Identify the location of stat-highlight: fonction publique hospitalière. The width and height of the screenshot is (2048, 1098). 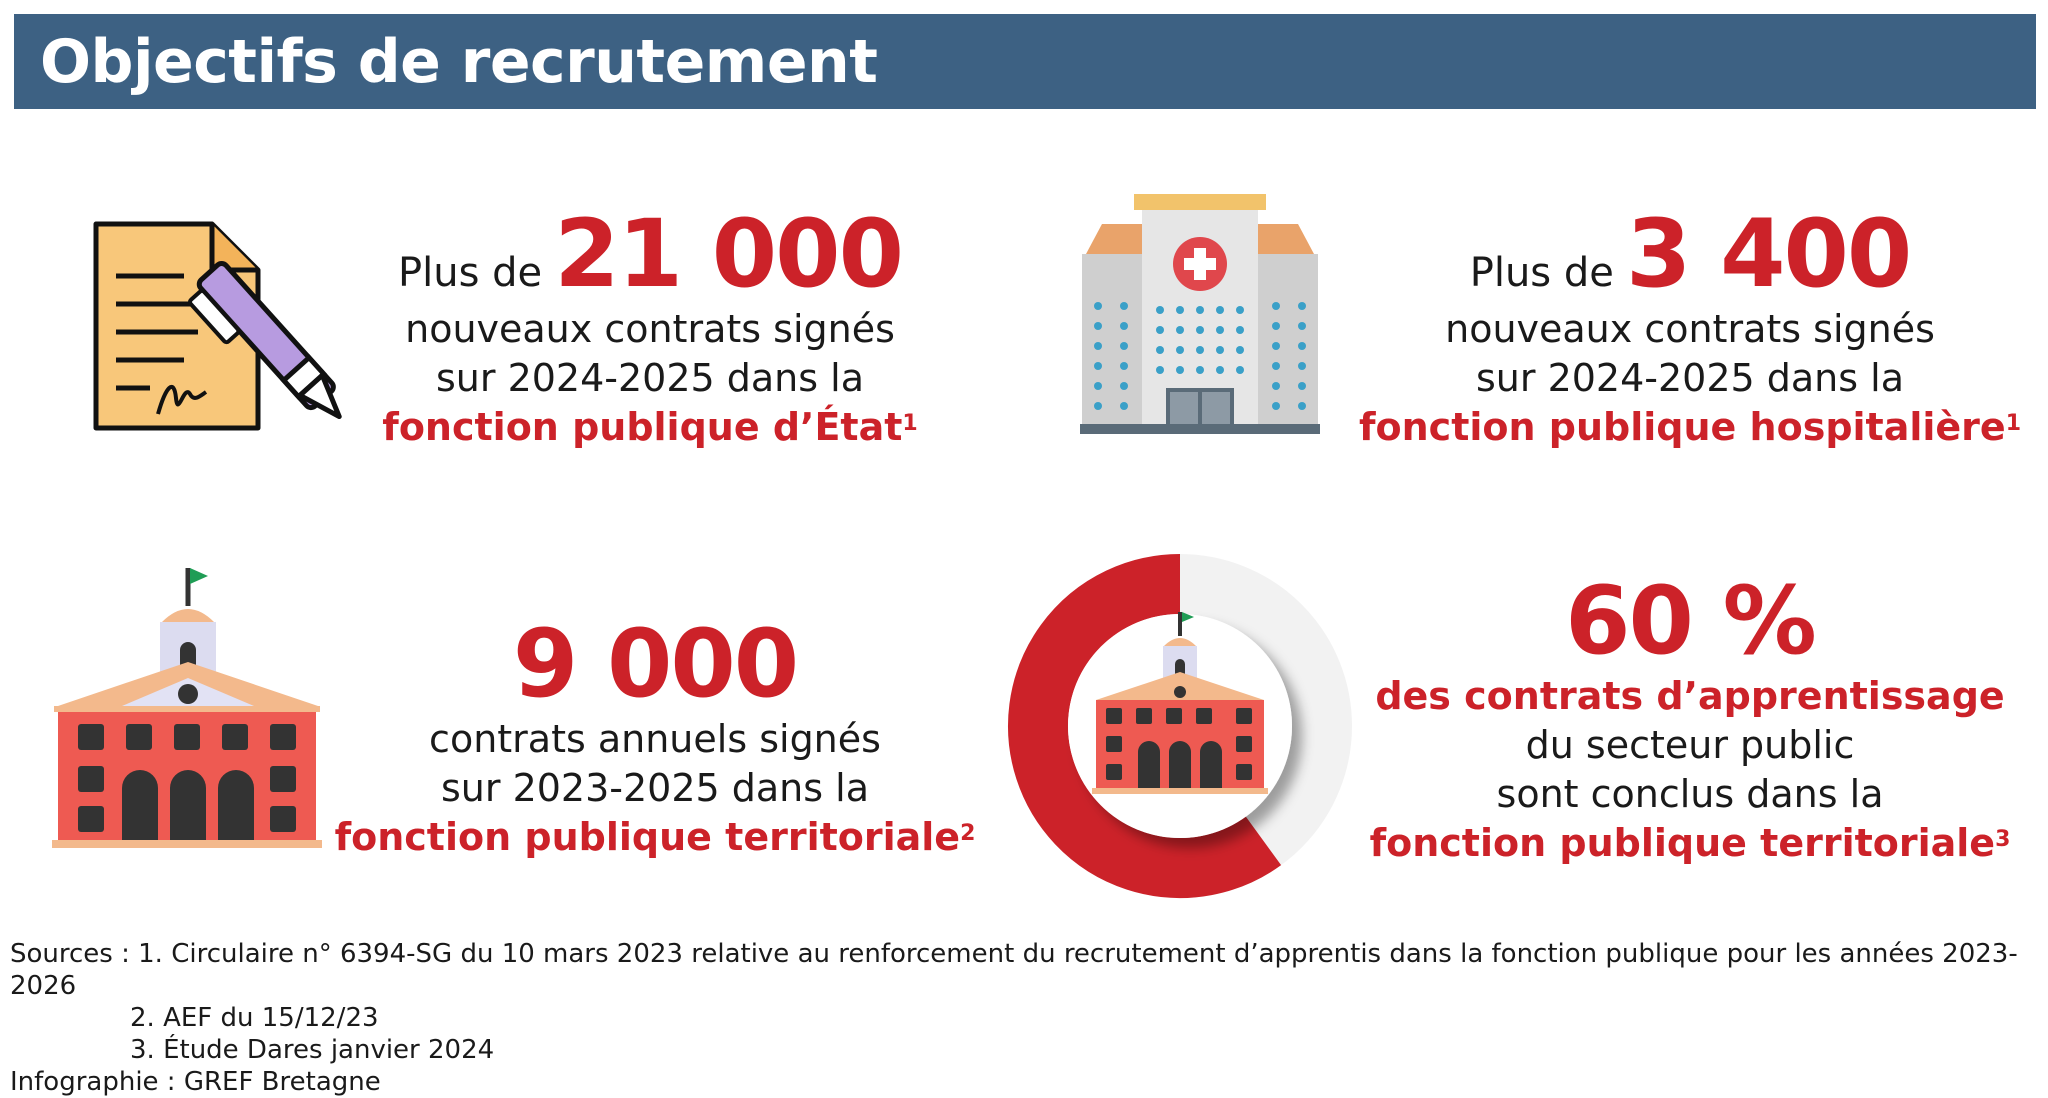
(1682, 427).